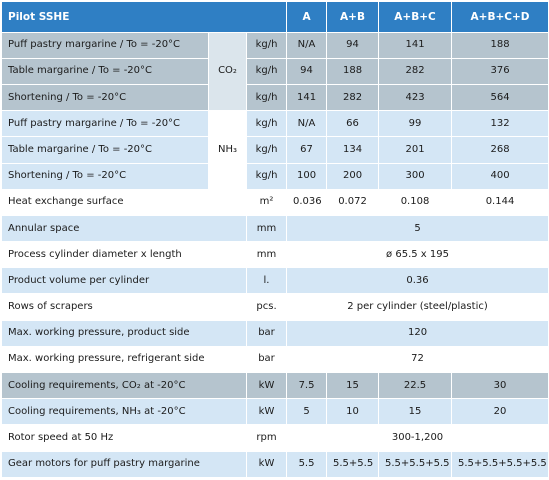 This screenshot has height=480, width=549. Describe the element at coordinates (307, 45) in the screenshot. I see `cell-value: N/A` at that location.